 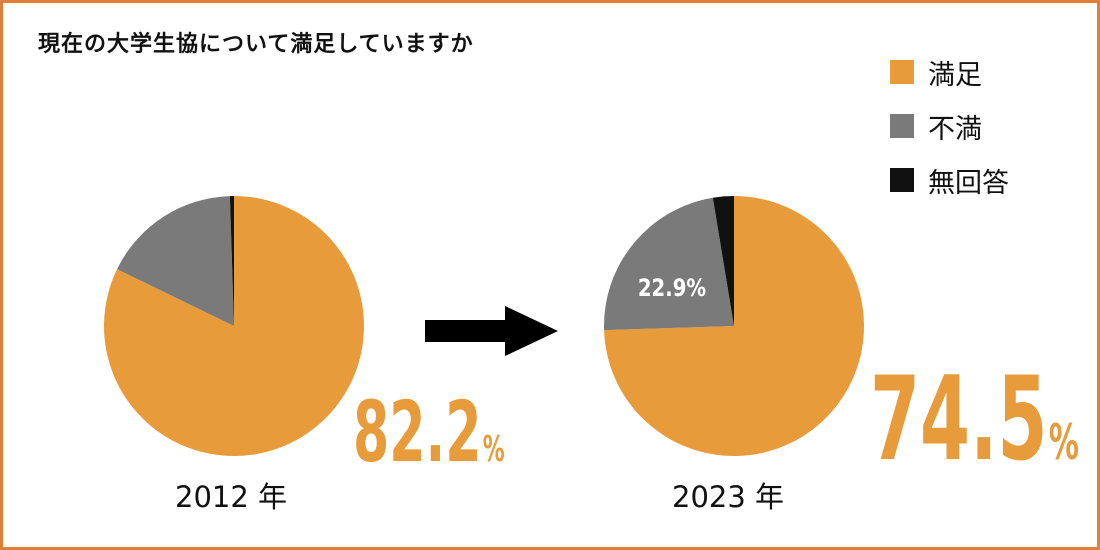 I want to click on satisfied-2012-unit: %, so click(x=493, y=449).